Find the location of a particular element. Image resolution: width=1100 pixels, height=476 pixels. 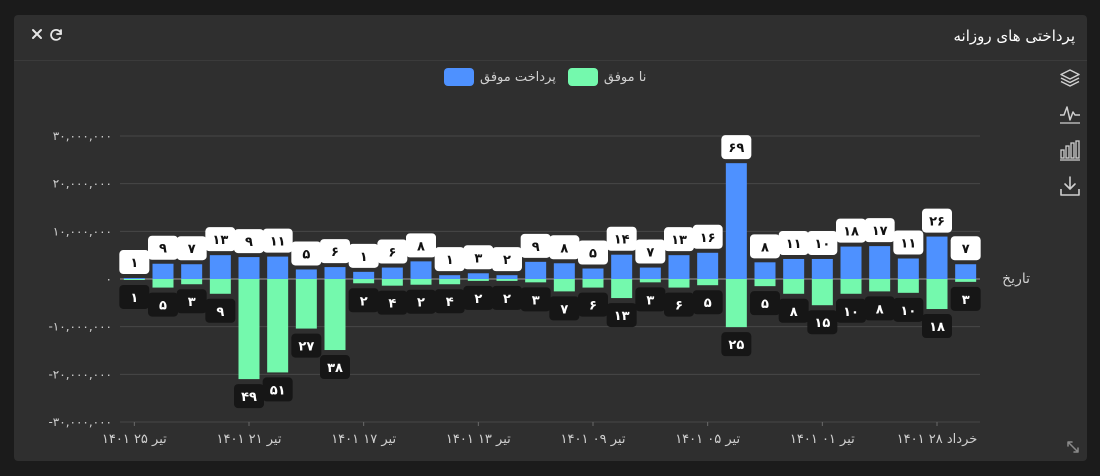

x-tick-label: تیر ۲۵ ۱۴۰۱ is located at coordinates (134, 439).